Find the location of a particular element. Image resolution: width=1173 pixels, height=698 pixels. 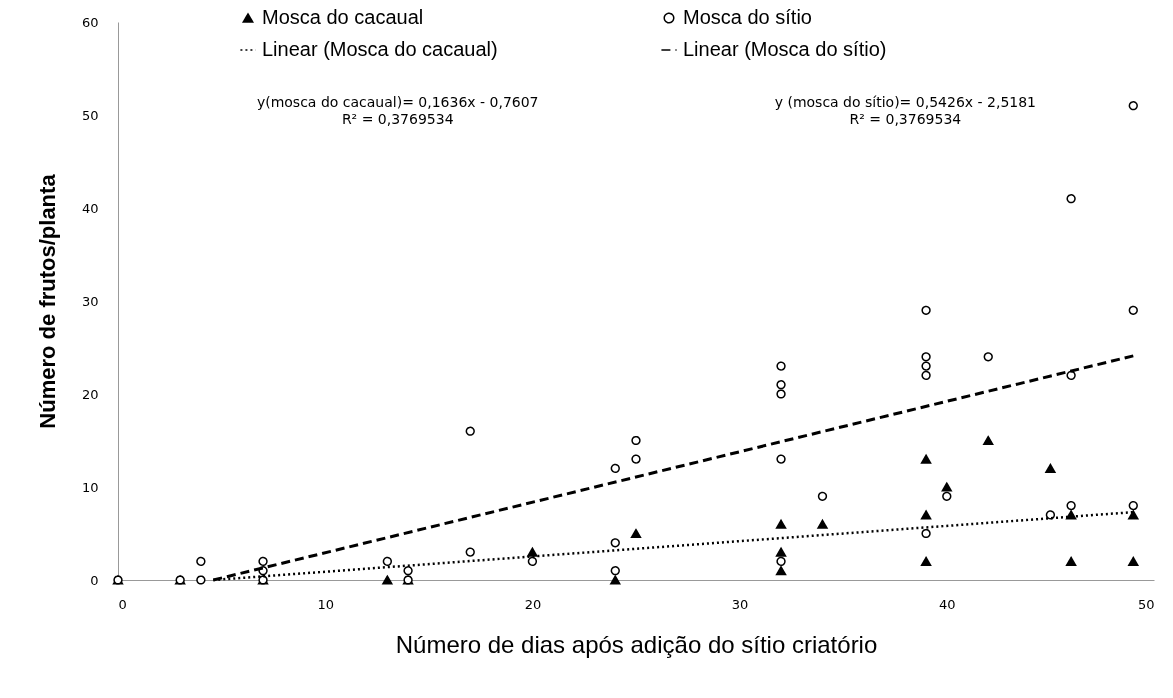

x-tick-label: 30 is located at coordinates (740, 604).